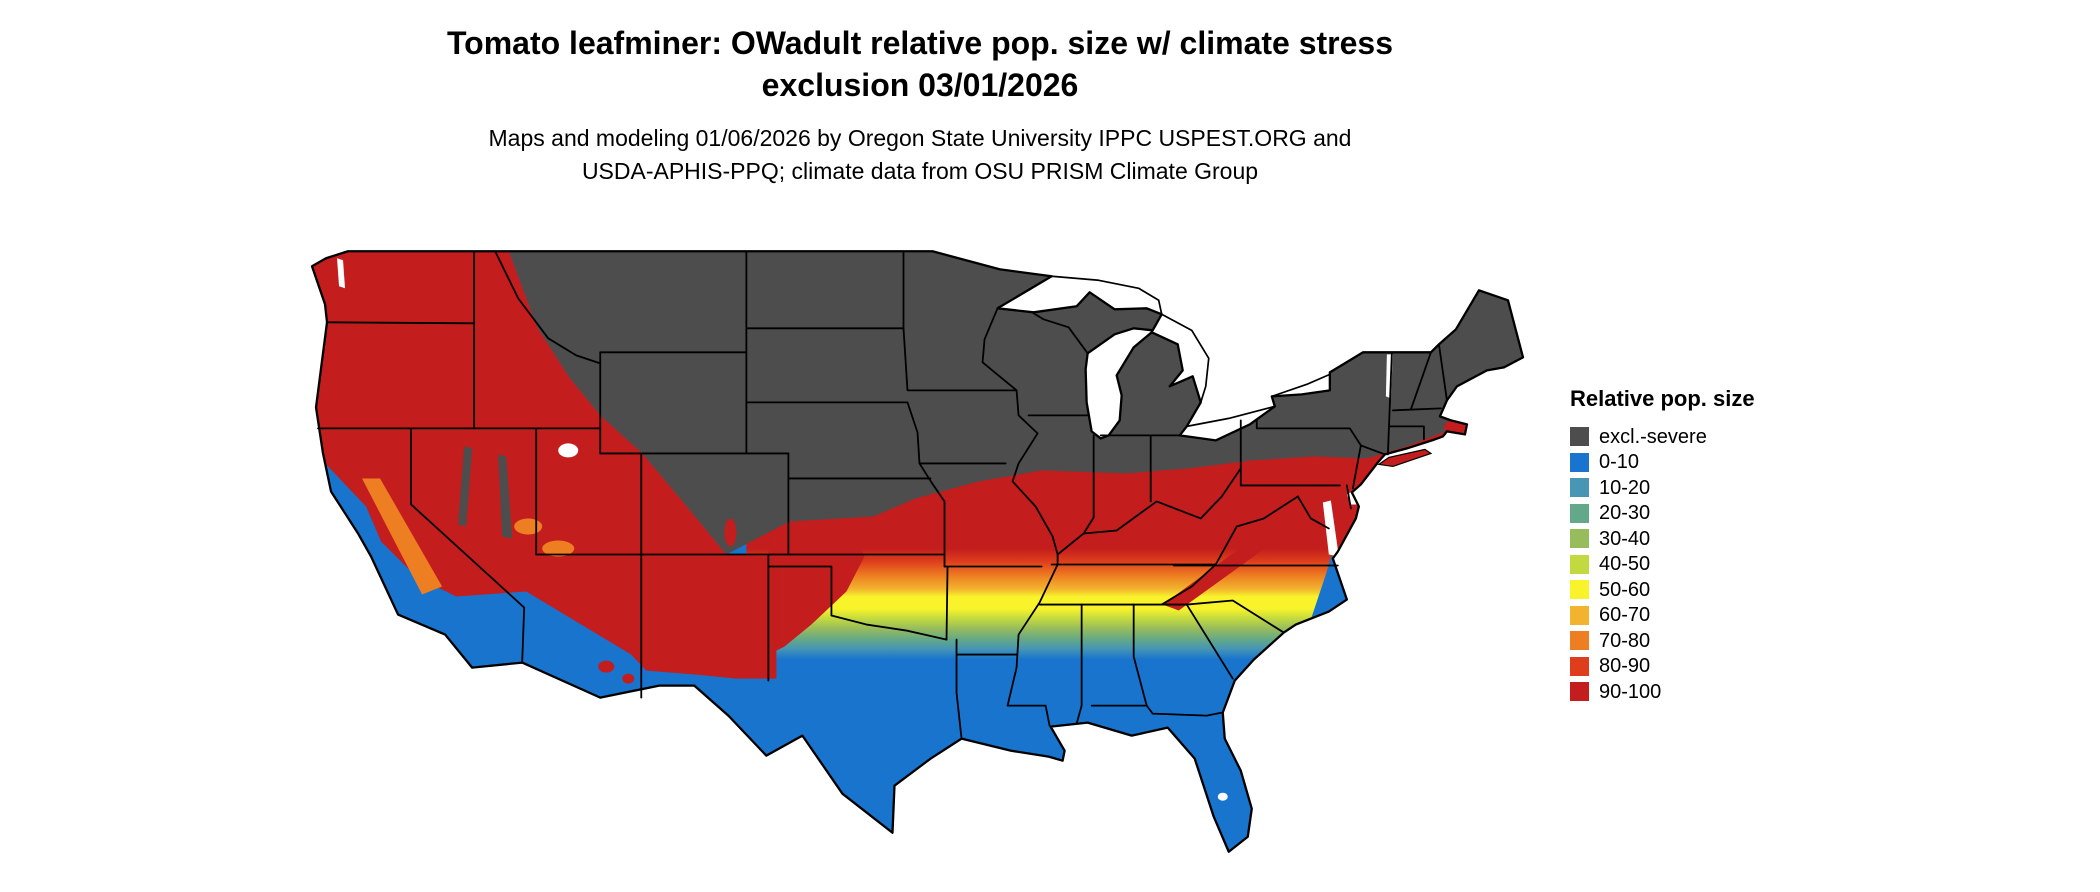 Image resolution: width=2100 pixels, height=892 pixels. What do you see at coordinates (1190, 351) in the screenshot?
I see `international-lake-borders` at bounding box center [1190, 351].